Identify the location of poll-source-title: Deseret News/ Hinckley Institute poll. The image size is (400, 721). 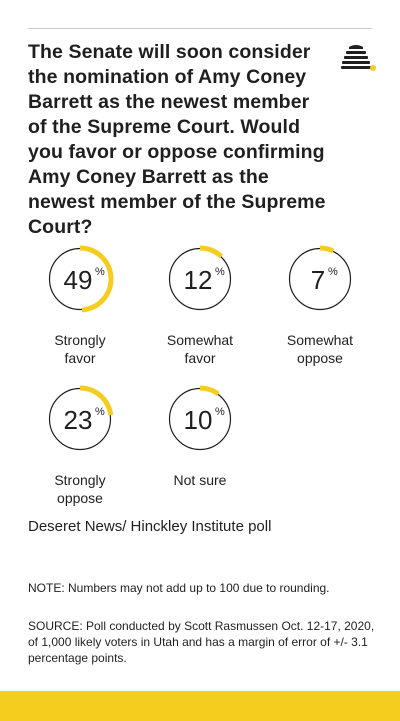
(150, 526).